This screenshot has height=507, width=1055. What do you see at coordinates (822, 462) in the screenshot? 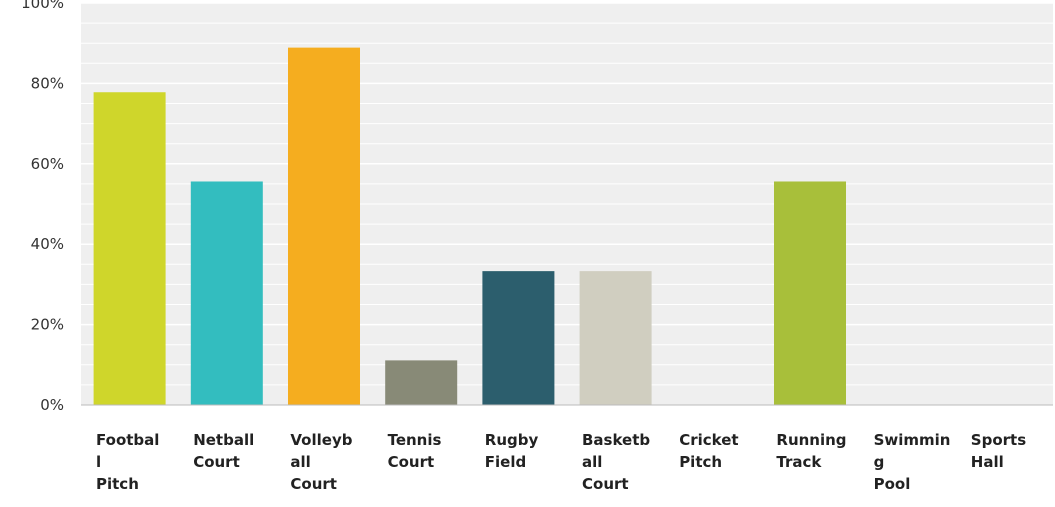
I see `x-tick-label-line: Track` at bounding box center [822, 462].